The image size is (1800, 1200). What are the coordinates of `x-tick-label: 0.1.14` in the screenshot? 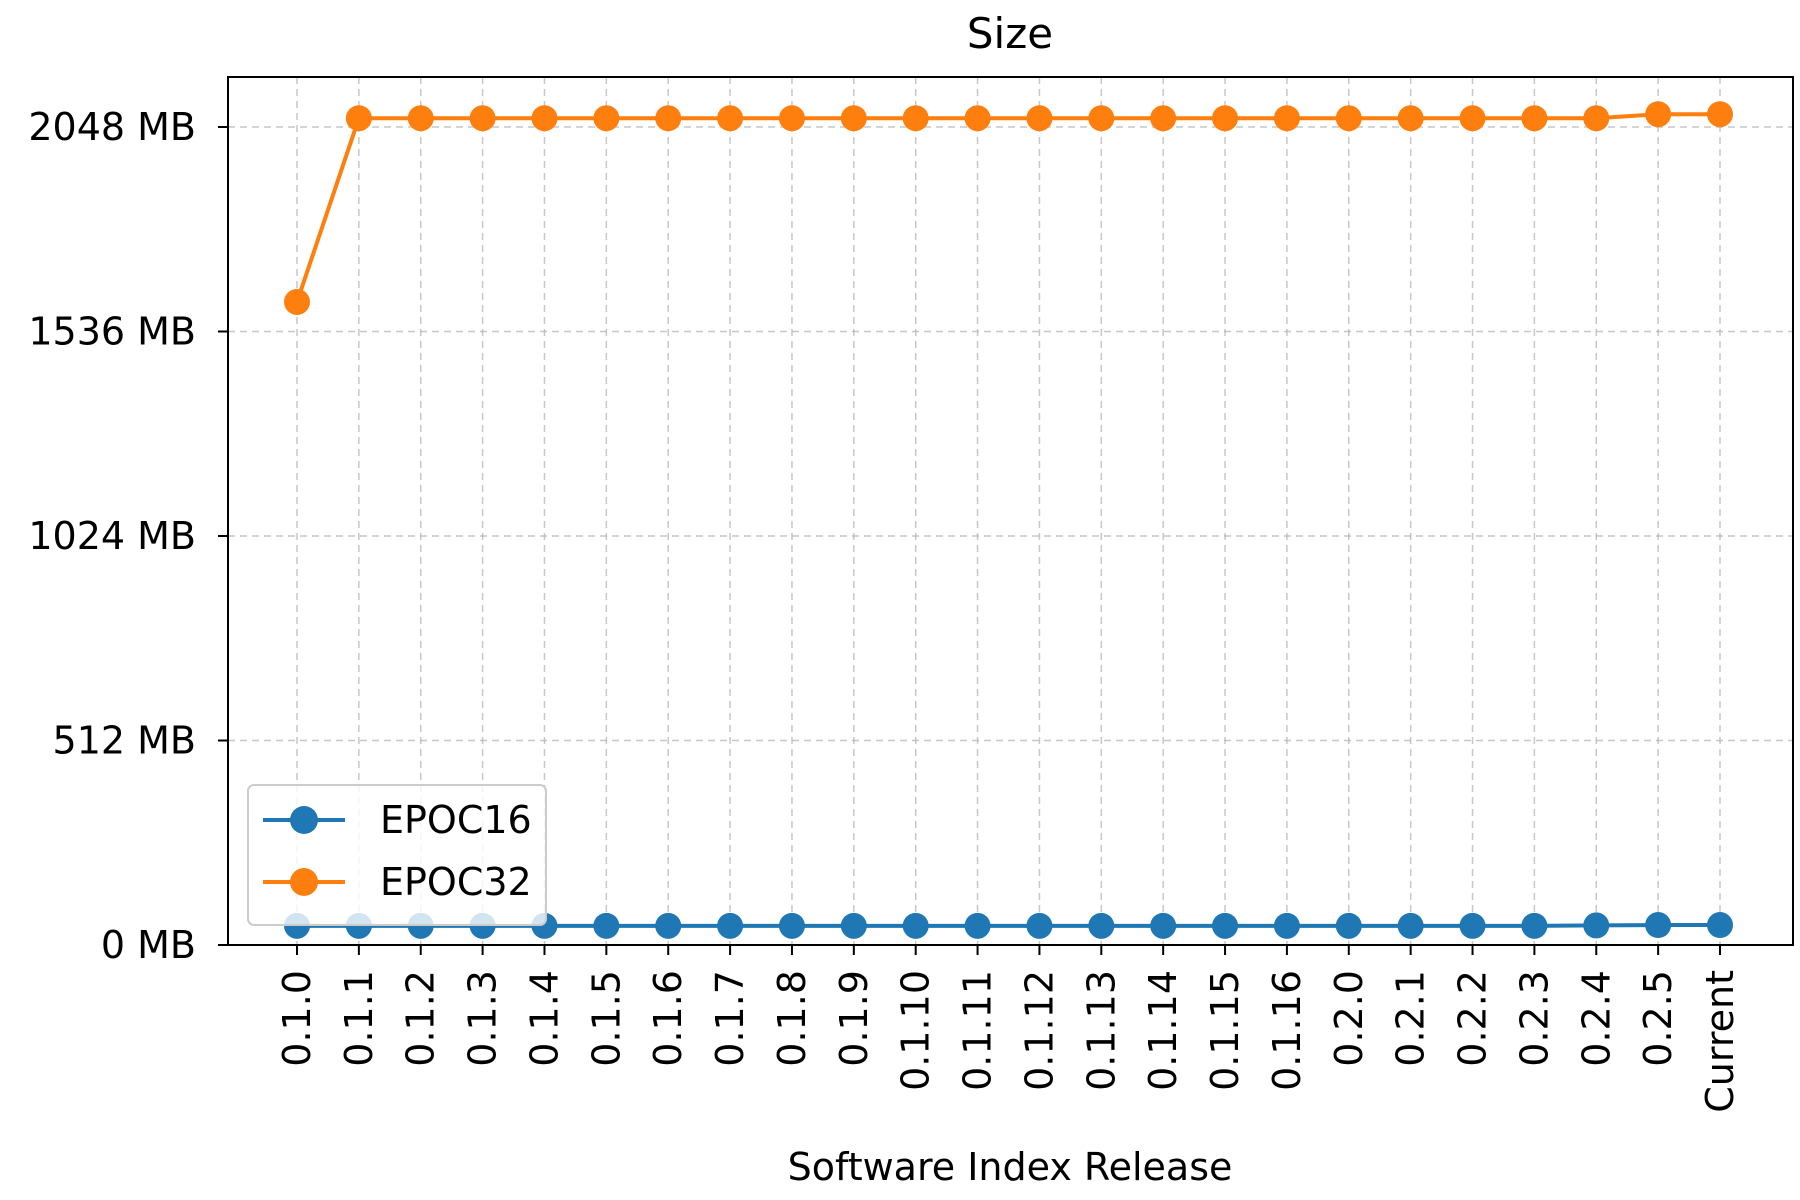 It's located at (1163, 1030).